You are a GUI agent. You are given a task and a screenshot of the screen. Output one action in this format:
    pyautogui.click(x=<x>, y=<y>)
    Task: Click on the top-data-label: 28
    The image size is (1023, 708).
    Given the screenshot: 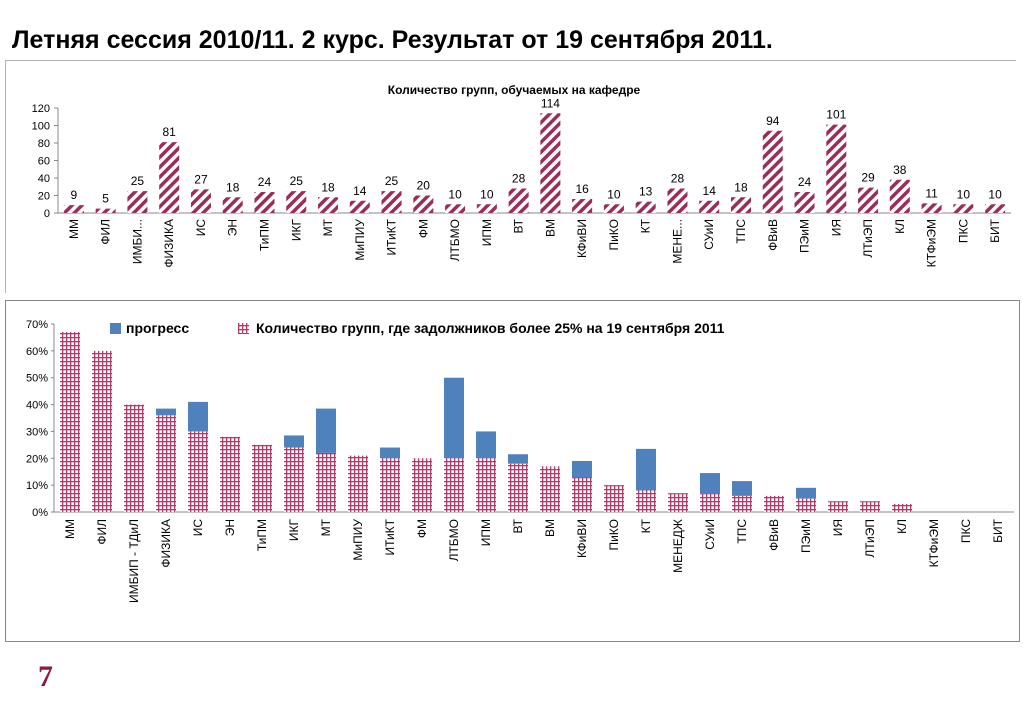 What is the action you would take?
    pyautogui.click(x=519, y=179)
    